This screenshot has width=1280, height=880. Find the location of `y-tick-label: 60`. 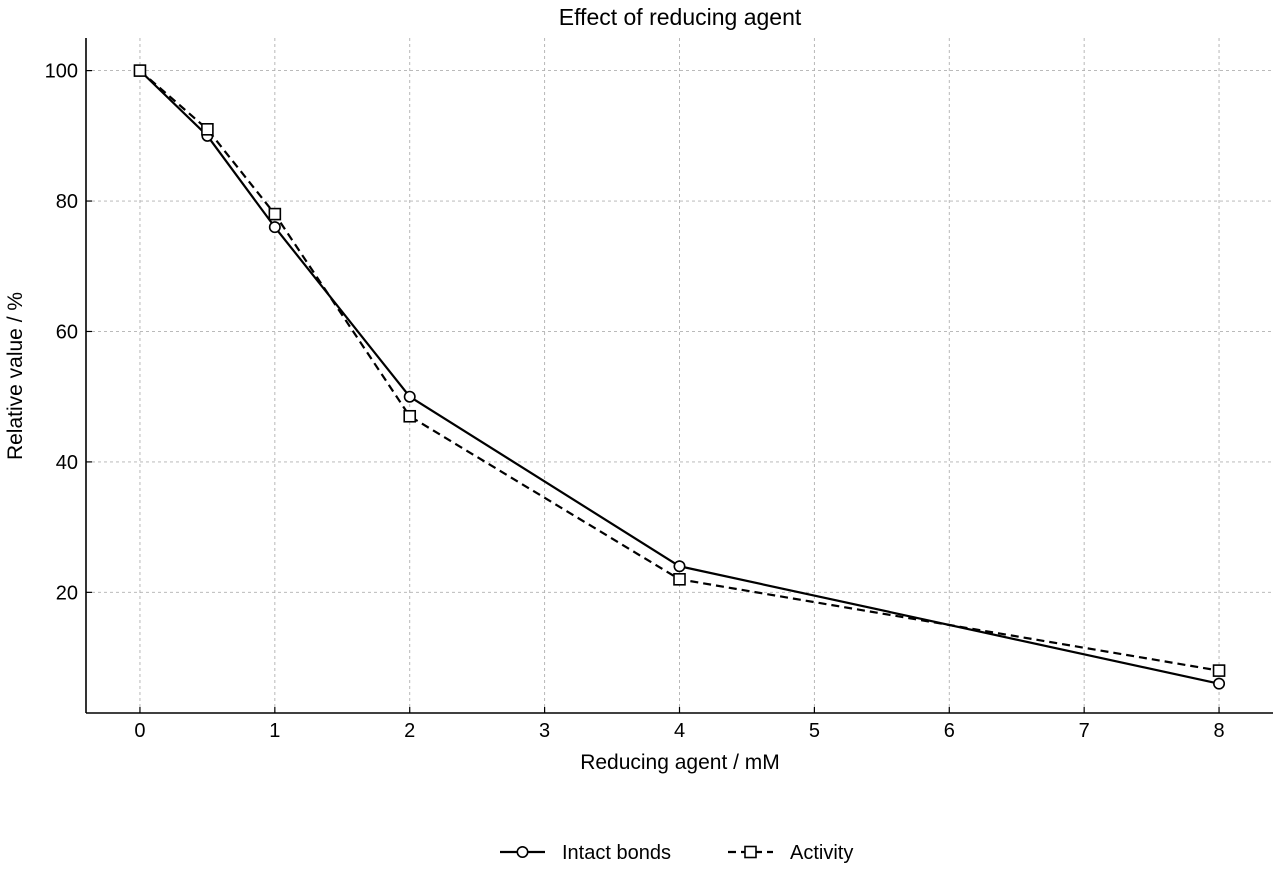

y-tick-label: 60 is located at coordinates (67, 332).